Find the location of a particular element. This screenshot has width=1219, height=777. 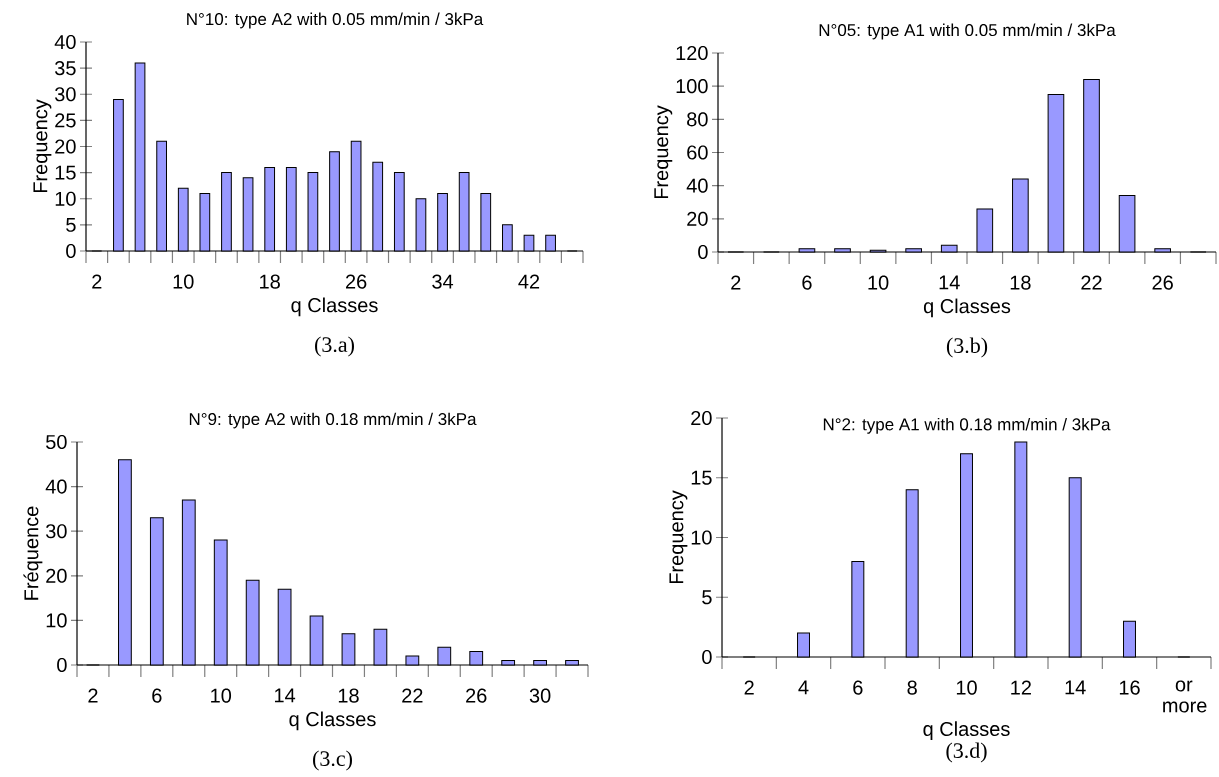

x-tick-label: 34 is located at coordinates (443, 281).